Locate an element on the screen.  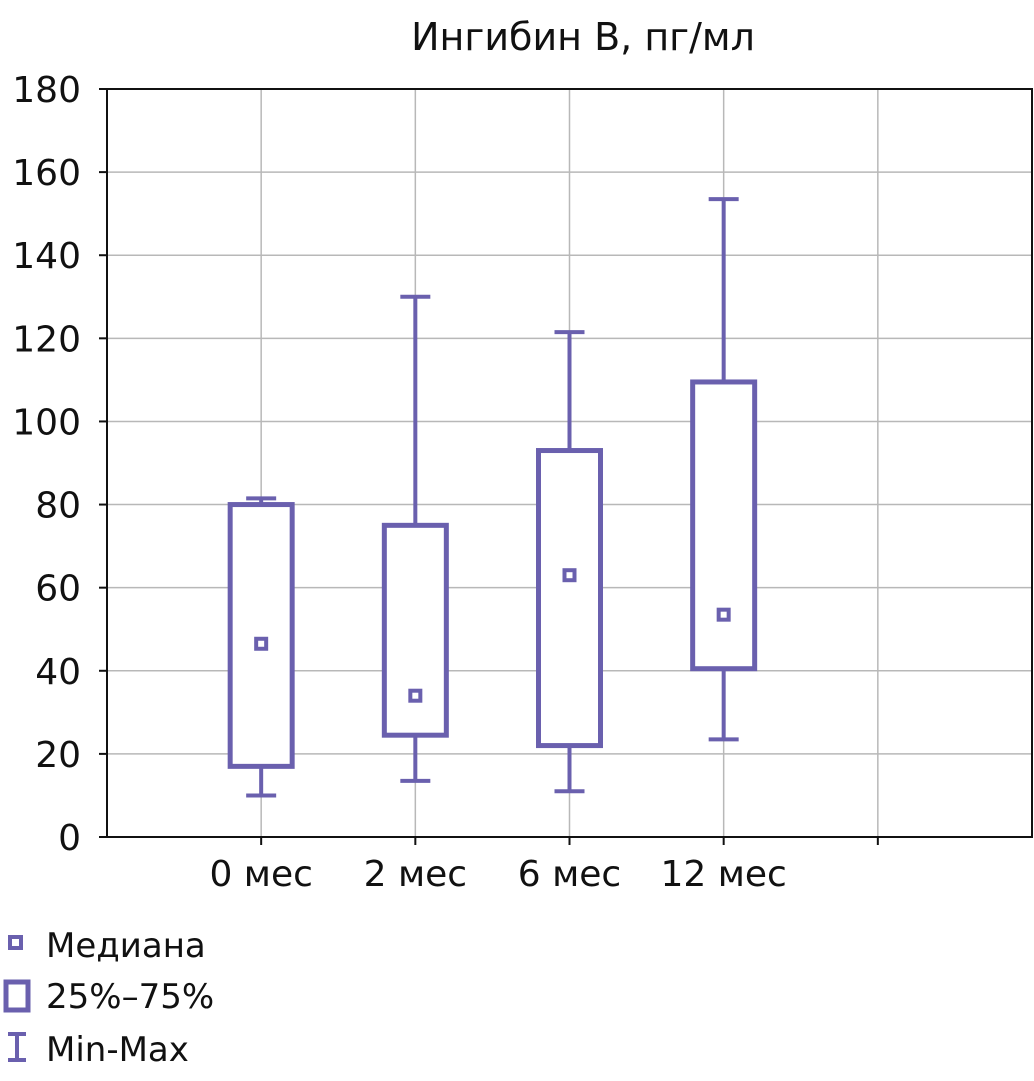
y-tick-label: 20 is located at coordinates (58, 755).